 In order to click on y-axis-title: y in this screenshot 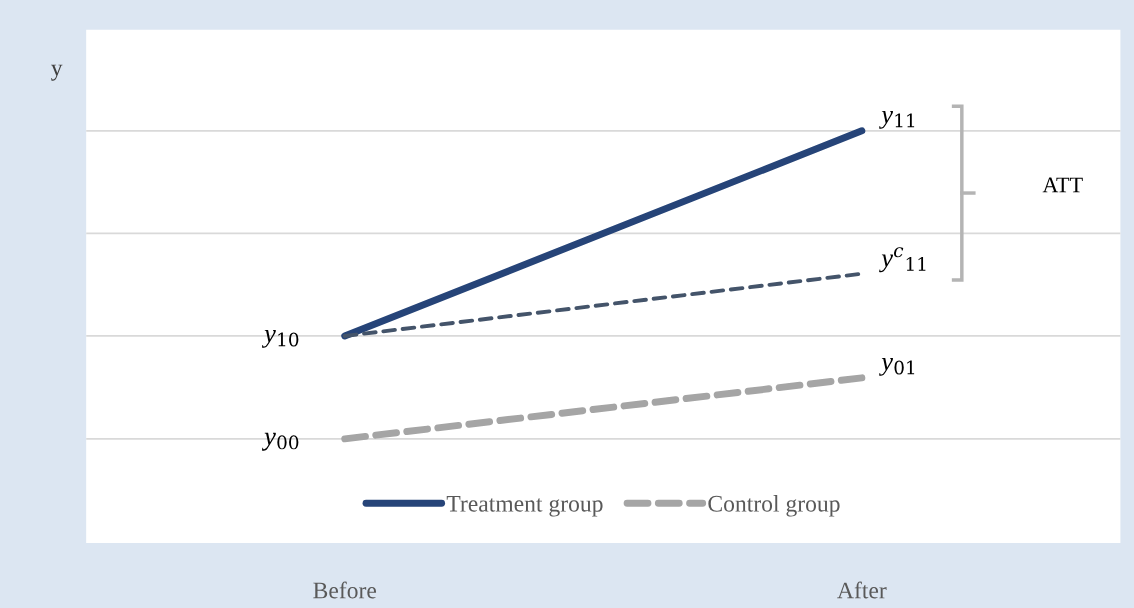, I will do `click(57, 72)`.